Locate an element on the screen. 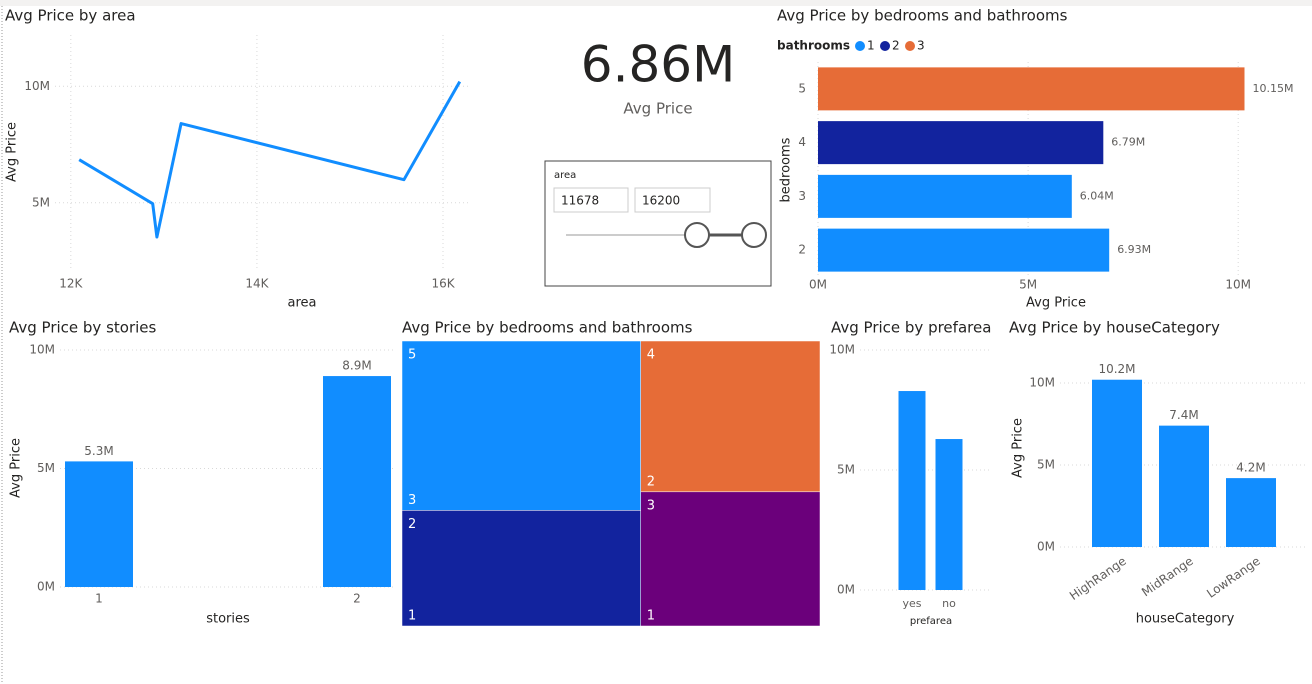  x-axis-title: Avg Price is located at coordinates (1056, 303).